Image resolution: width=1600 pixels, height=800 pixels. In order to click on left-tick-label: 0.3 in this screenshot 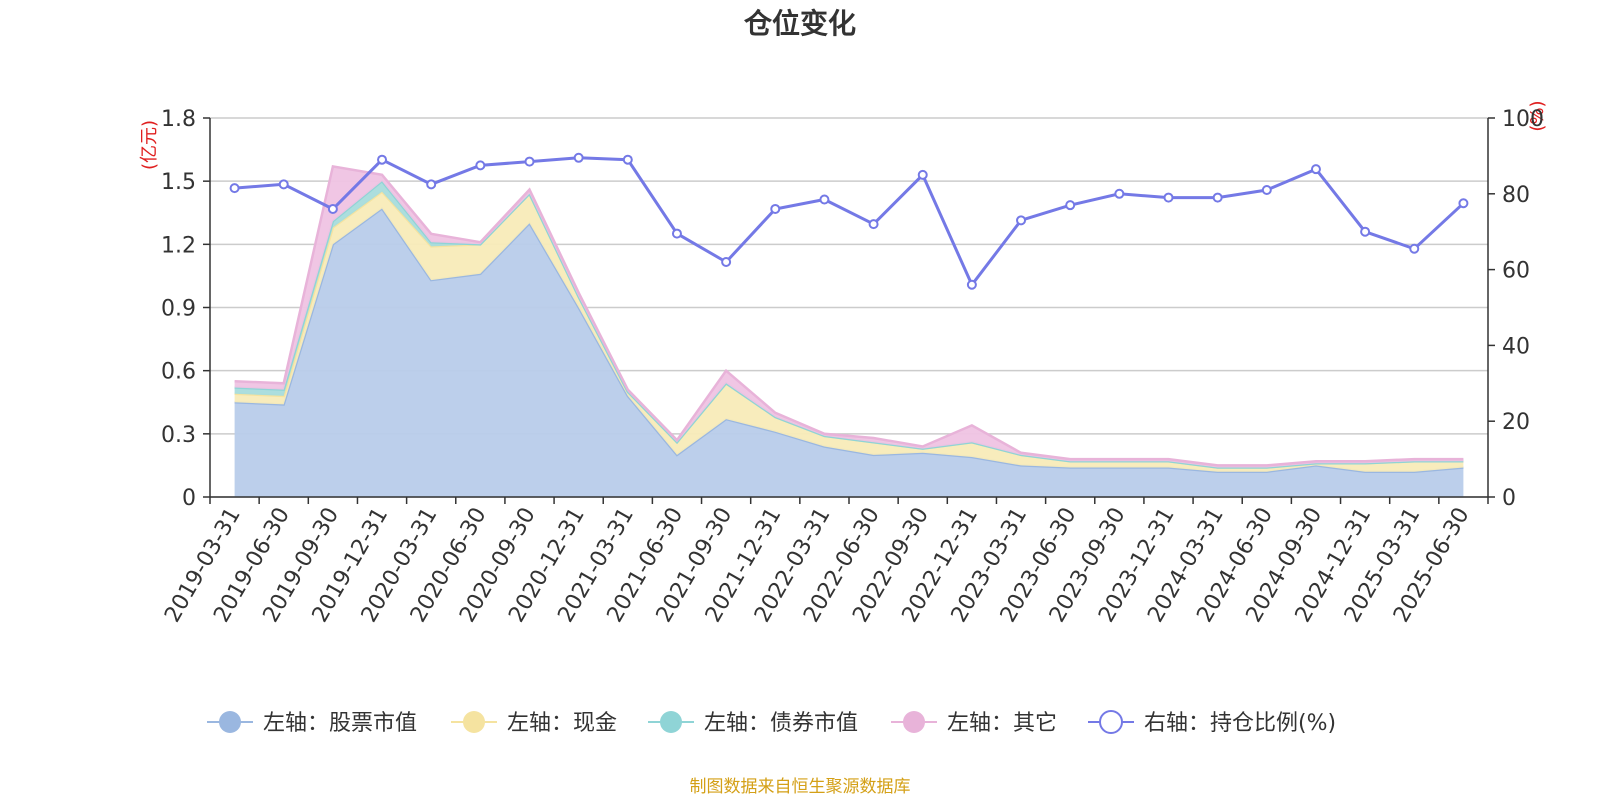, I will do `click(178, 435)`.